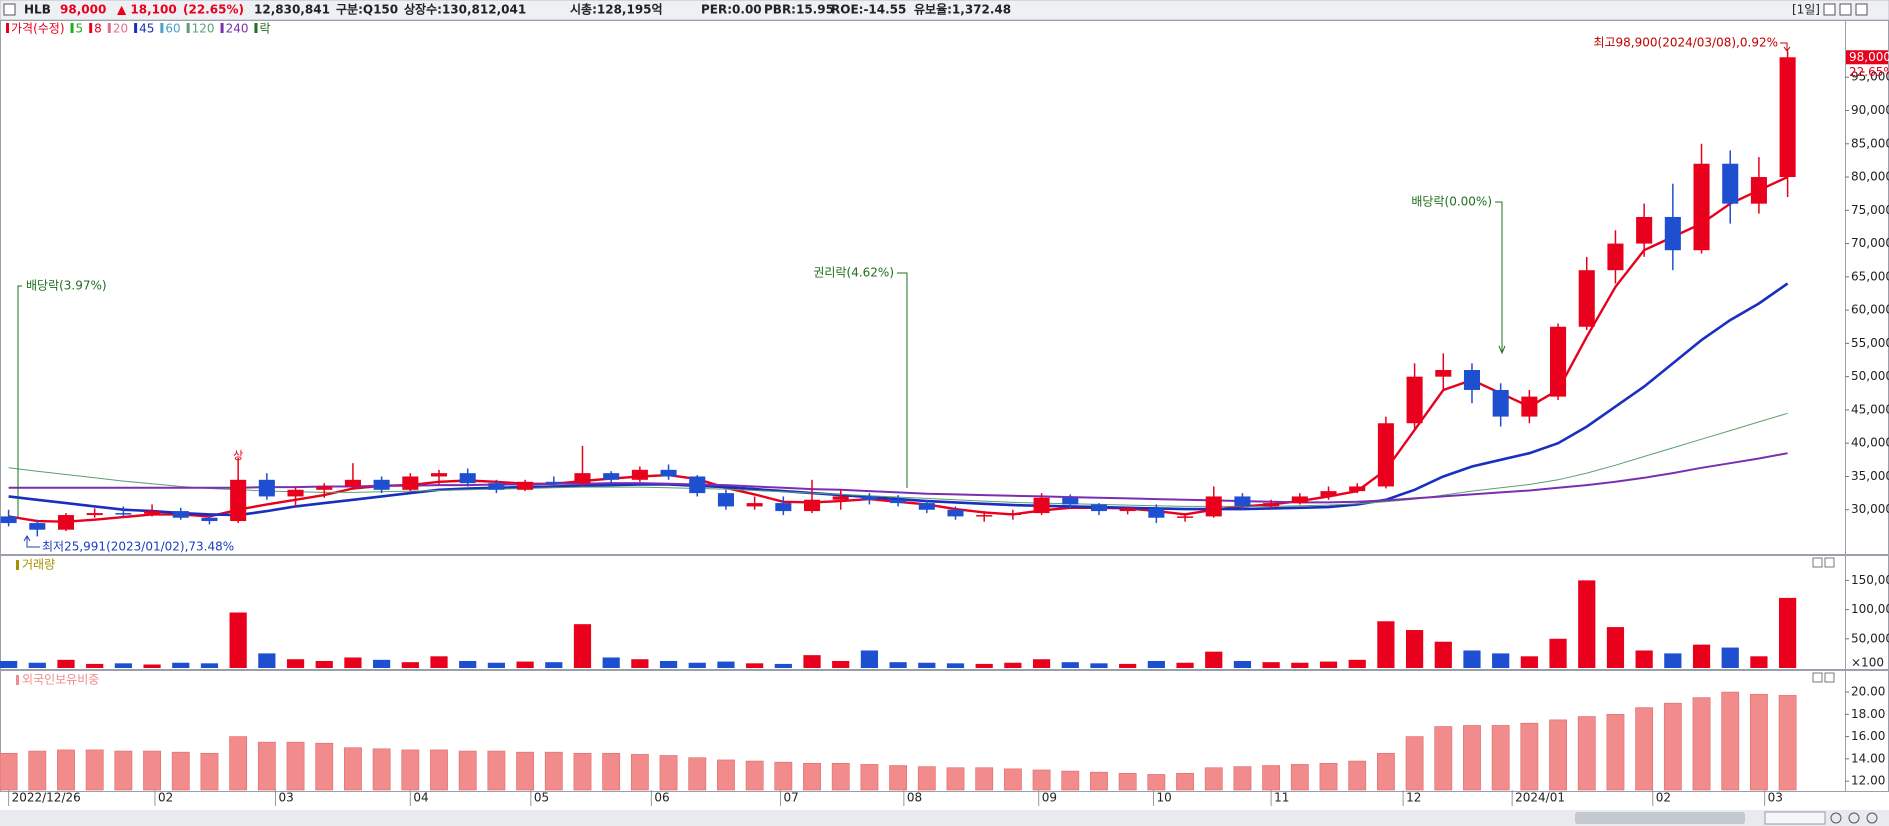 Image resolution: width=1889 pixels, height=826 pixels. What do you see at coordinates (944, 612) in the screenshot?
I see `volume-panel` at bounding box center [944, 612].